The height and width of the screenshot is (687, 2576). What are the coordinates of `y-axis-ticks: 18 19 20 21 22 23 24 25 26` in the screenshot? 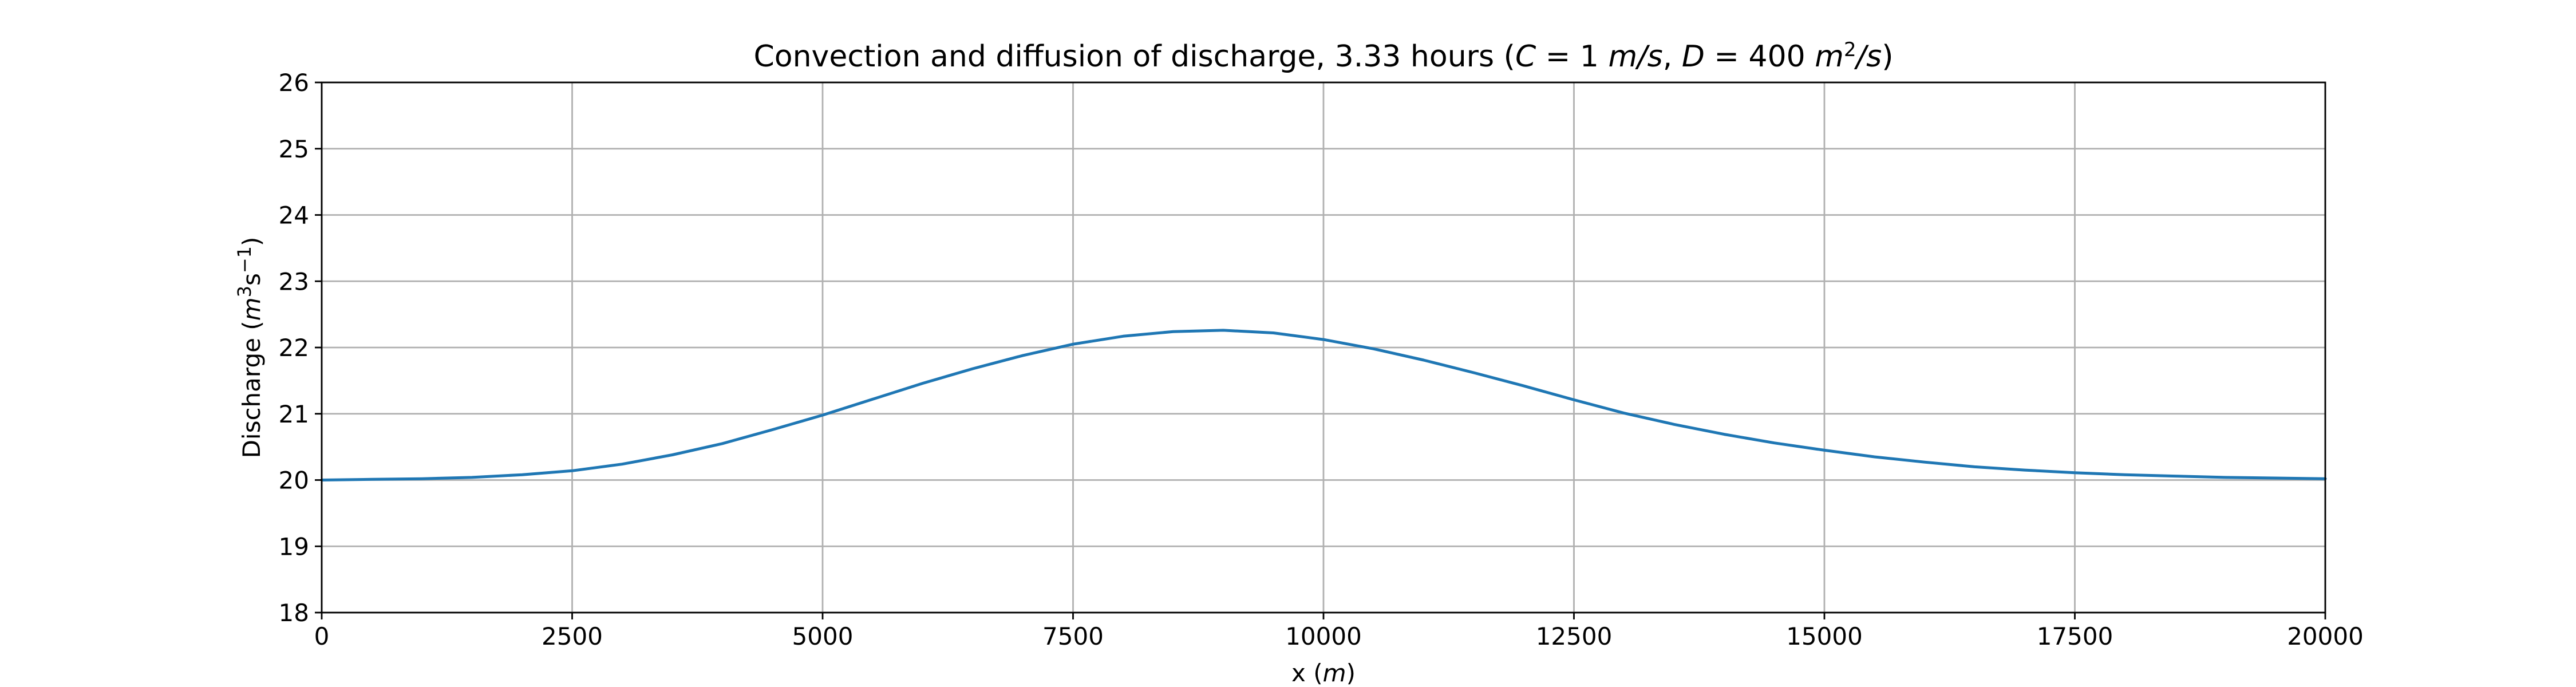 It's located at (301, 348).